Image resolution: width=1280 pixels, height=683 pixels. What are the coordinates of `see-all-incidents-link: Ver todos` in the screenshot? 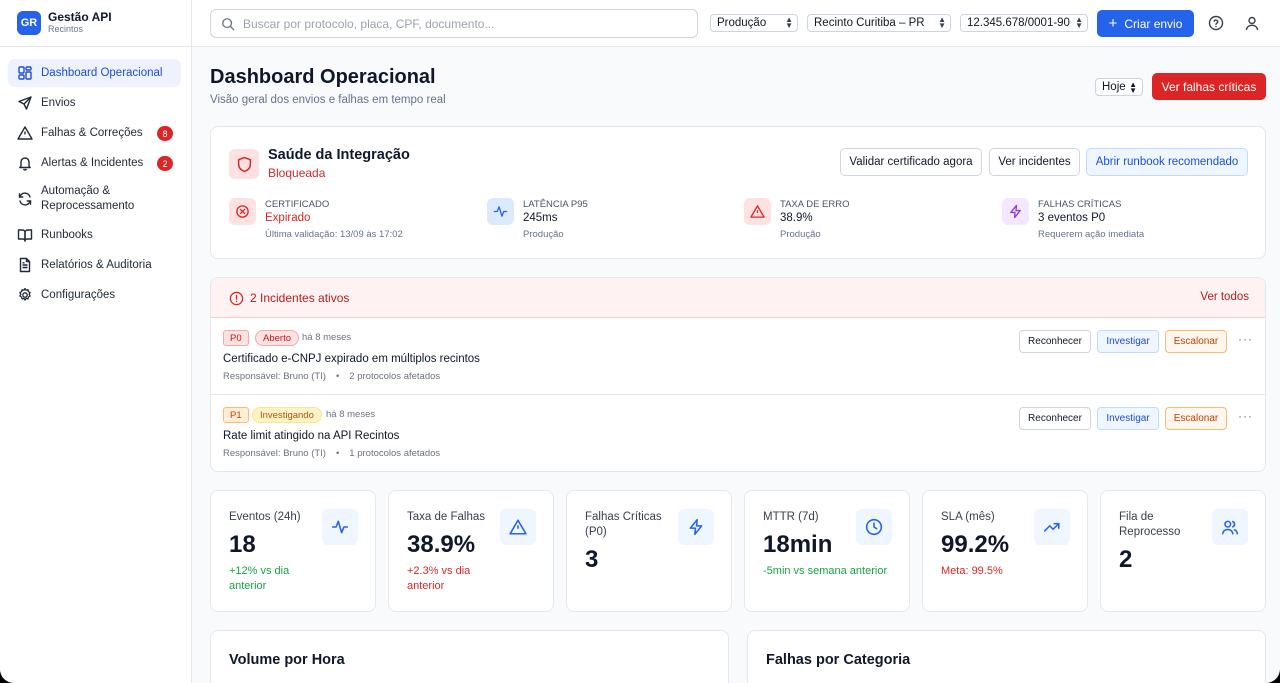 It's located at (1224, 297).